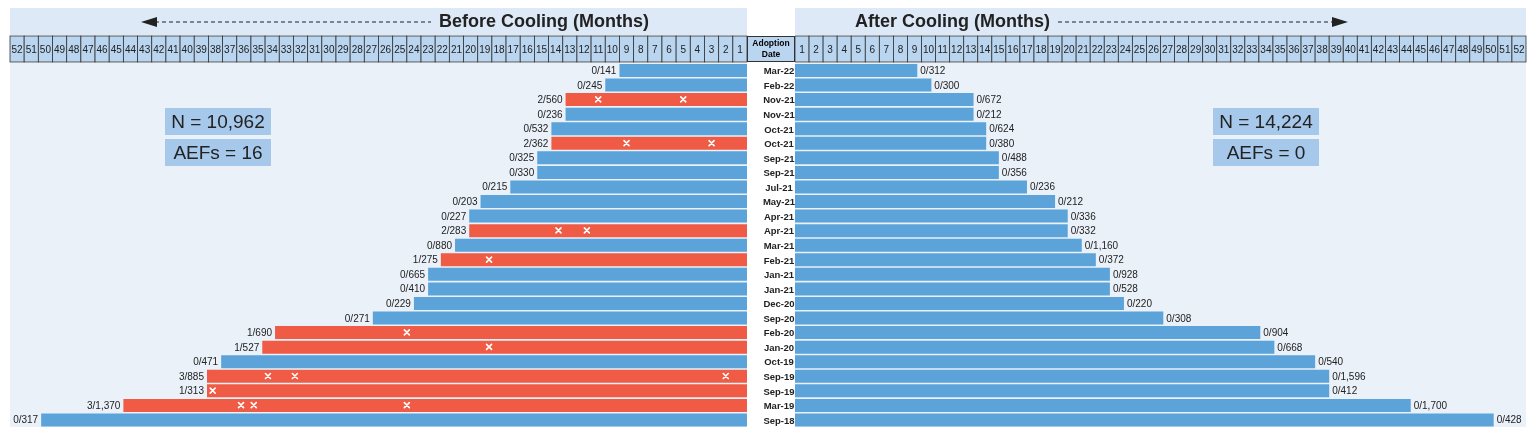 The width and height of the screenshot is (1536, 434). What do you see at coordinates (527, 49) in the screenshot?
I see `x-tick-label: 16` at bounding box center [527, 49].